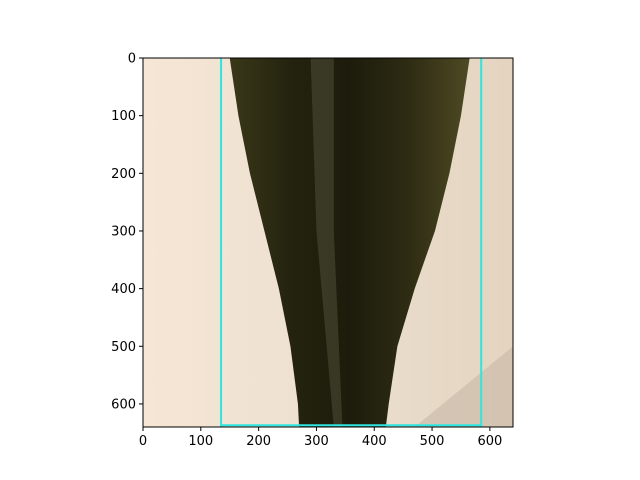 The image size is (640, 480). What do you see at coordinates (316, 441) in the screenshot?
I see `x-tick-label: 300` at bounding box center [316, 441].